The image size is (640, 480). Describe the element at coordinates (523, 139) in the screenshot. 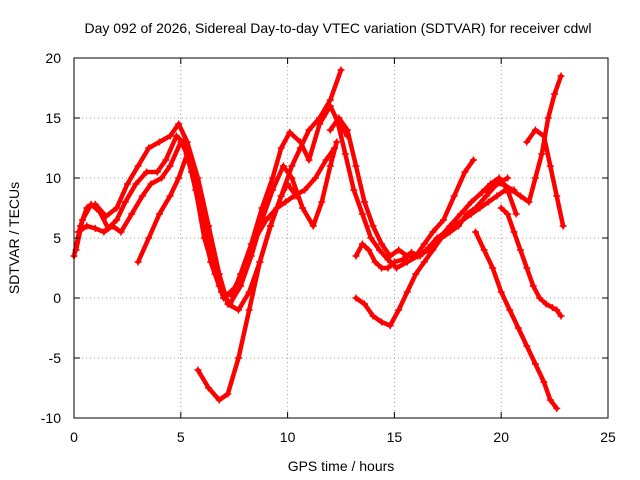

I see `series-line` at that location.